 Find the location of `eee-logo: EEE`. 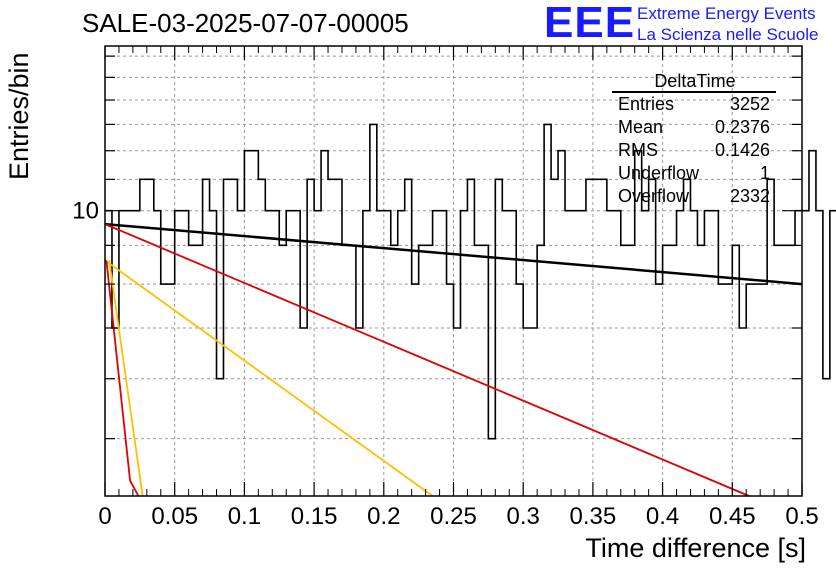

eee-logo: EEE is located at coordinates (590, 23).